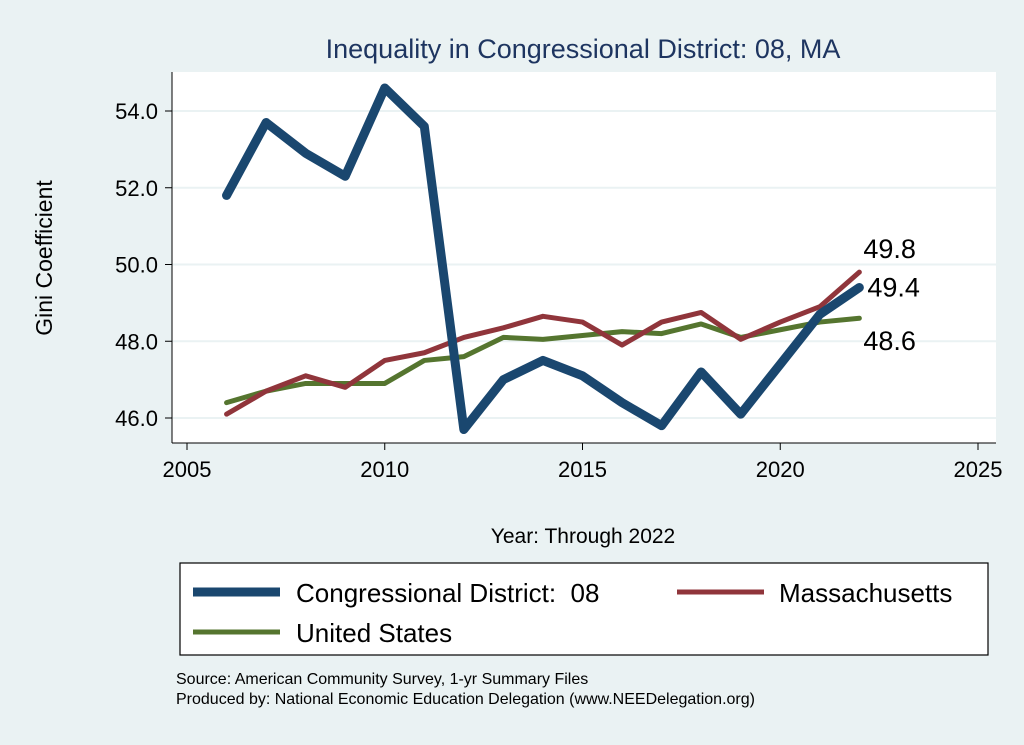 This screenshot has width=1024, height=745. I want to click on x-tick-label: 2010, so click(384, 469).